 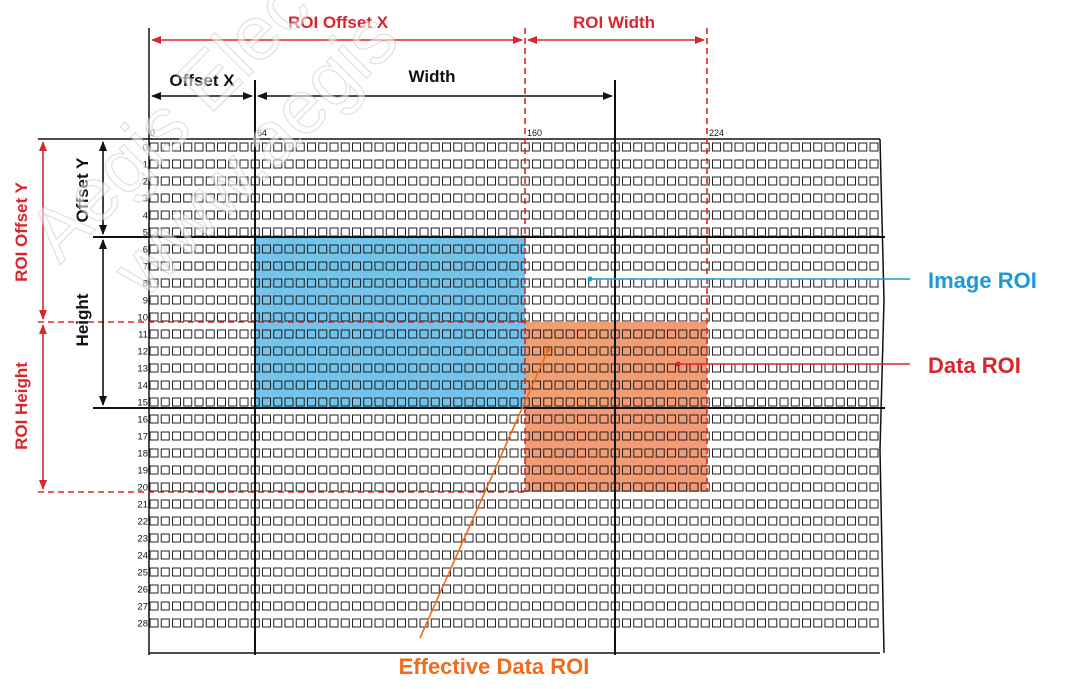 I want to click on row-label: 28, so click(x=142, y=624).